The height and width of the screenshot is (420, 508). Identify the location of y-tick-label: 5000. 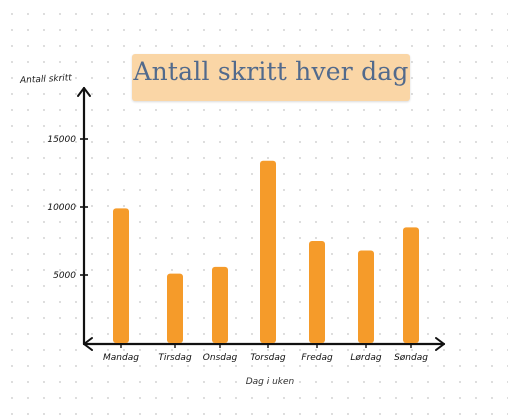
(64, 276).